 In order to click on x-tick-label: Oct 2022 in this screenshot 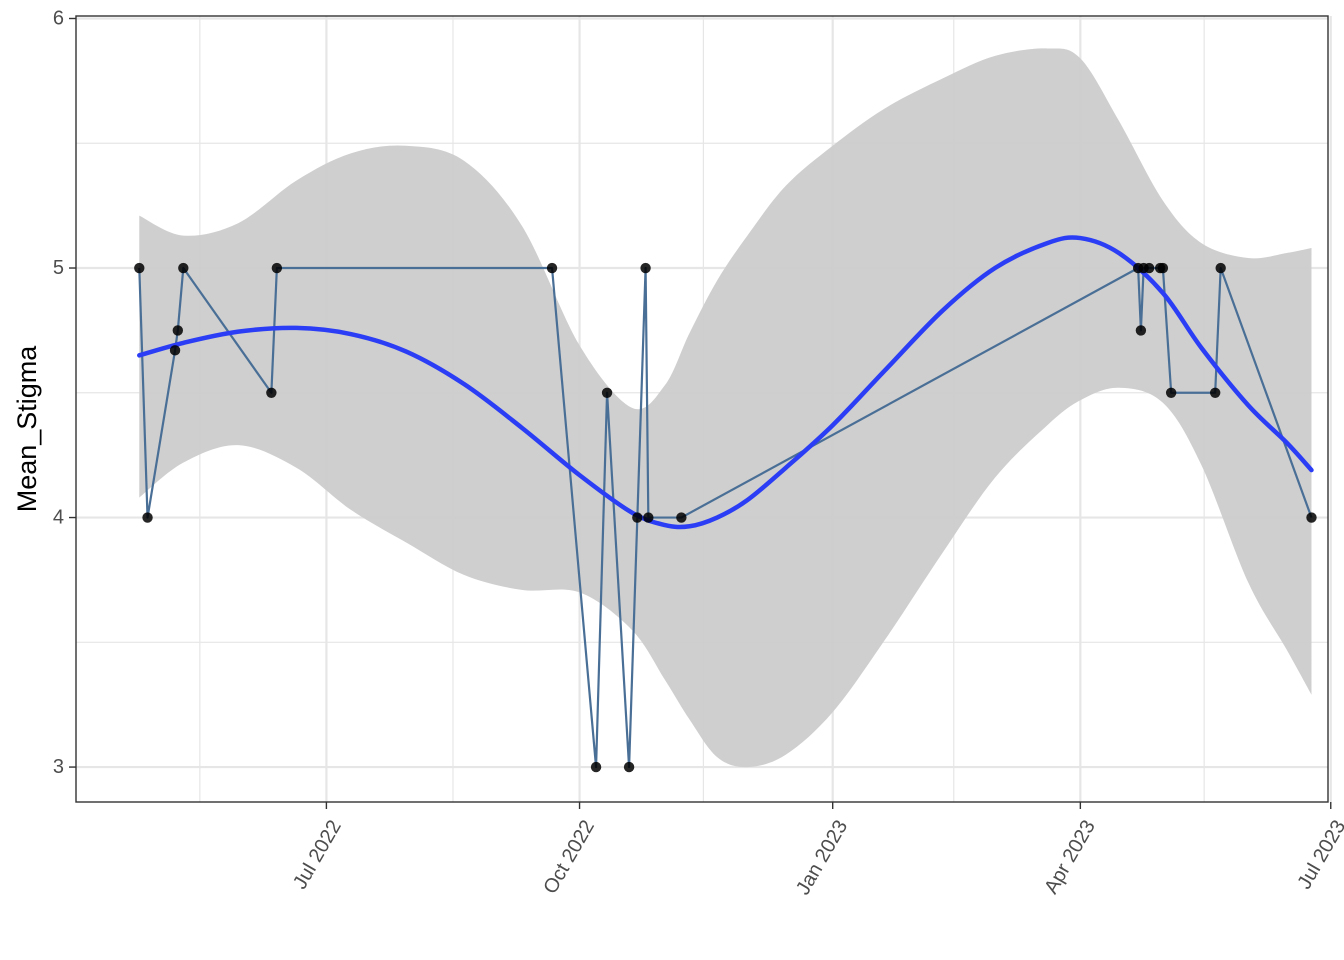, I will do `click(569, 857)`.